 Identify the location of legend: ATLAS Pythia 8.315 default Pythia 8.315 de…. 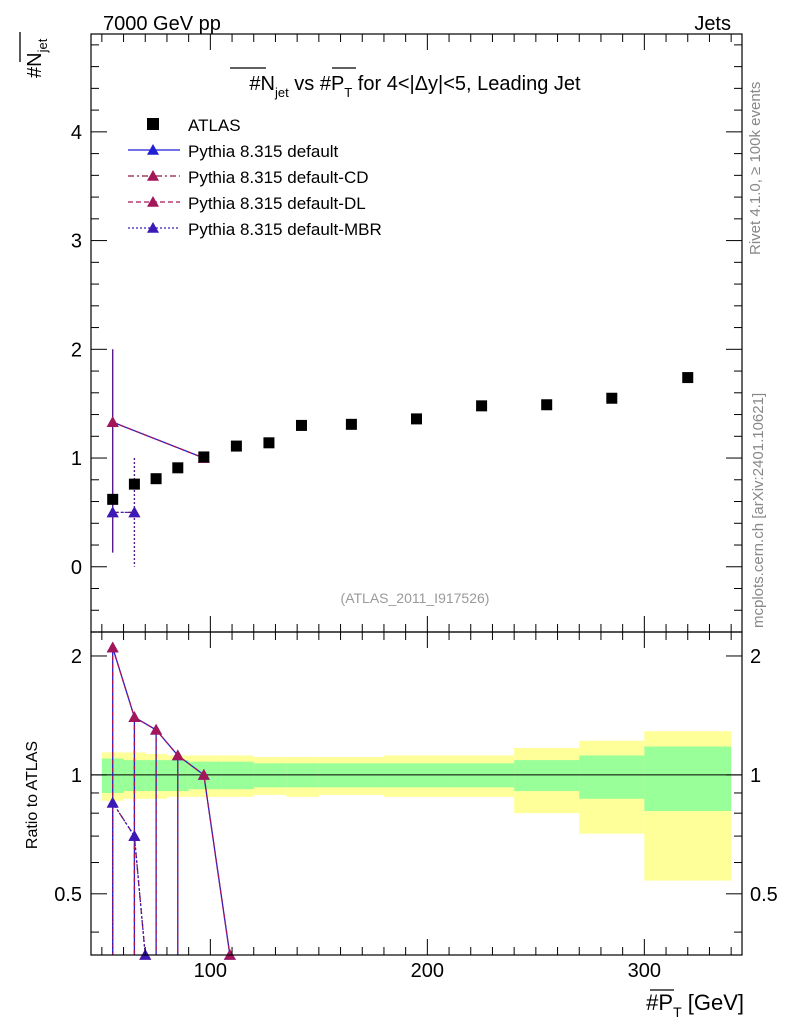
(255, 177).